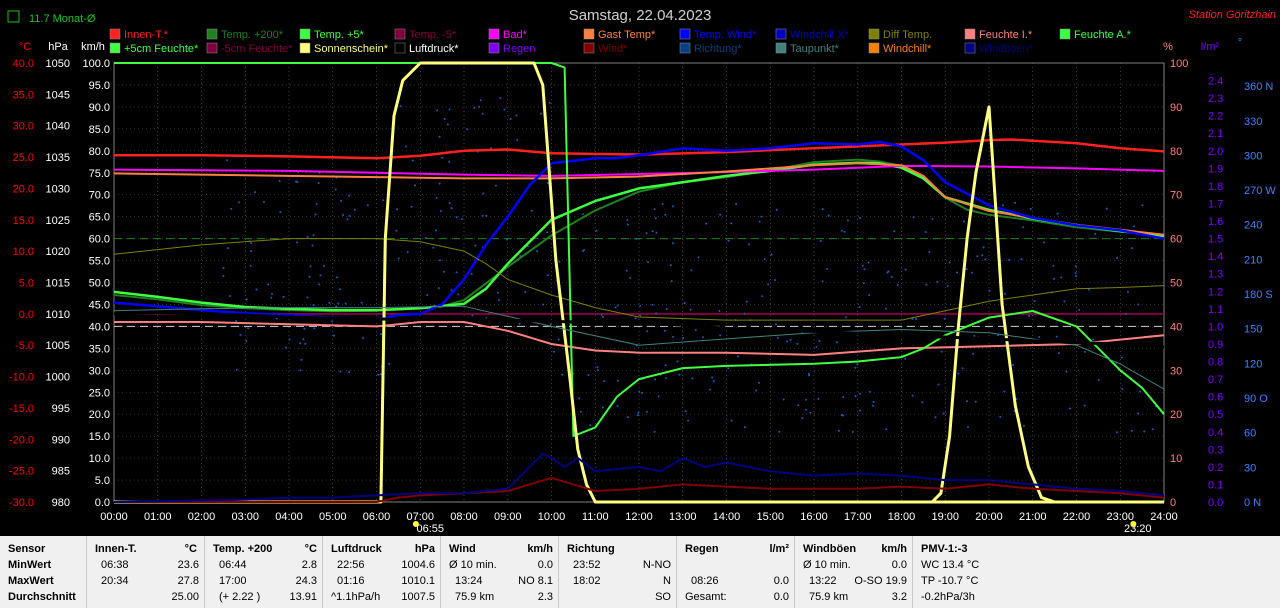  What do you see at coordinates (1006, 49) in the screenshot?
I see `legend-label: Windböen*` at bounding box center [1006, 49].